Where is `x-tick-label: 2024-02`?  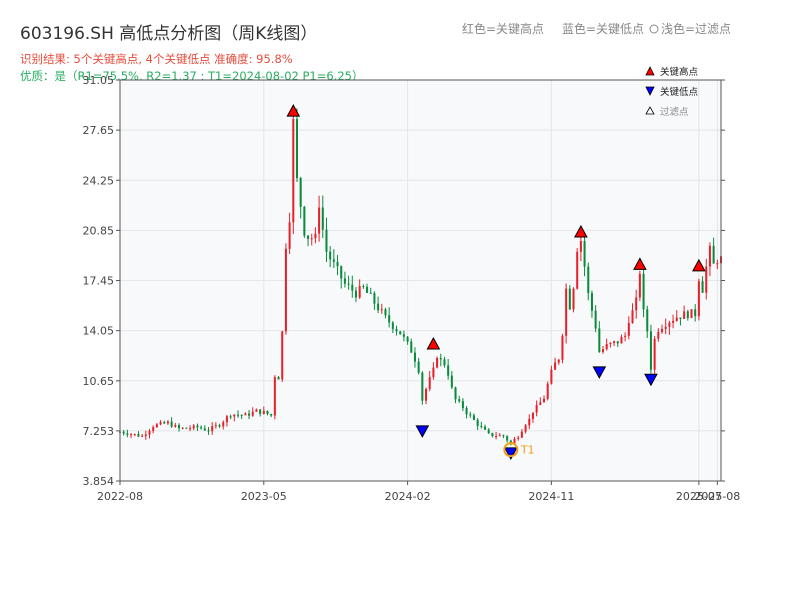
x-tick-label: 2024-02 is located at coordinates (408, 496).